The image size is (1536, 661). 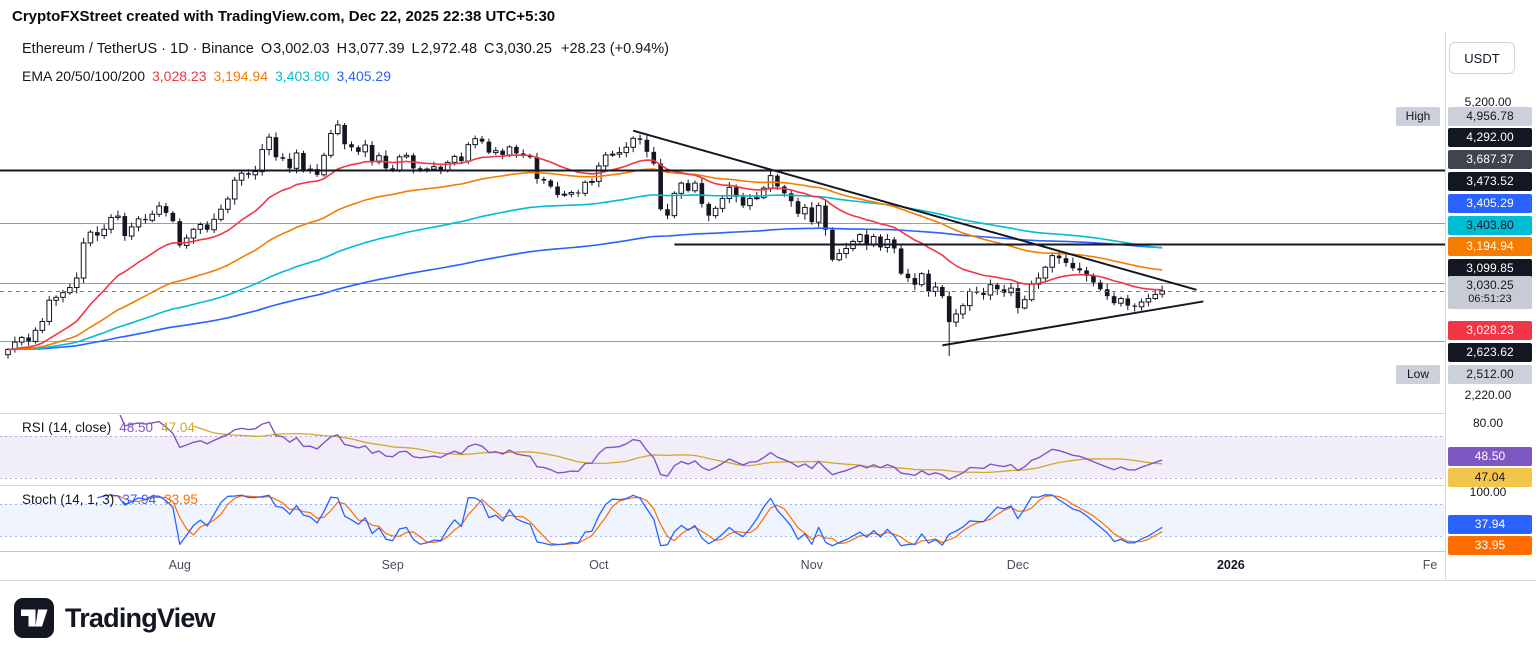 I want to click on footer-separator, so click(x=768, y=580).